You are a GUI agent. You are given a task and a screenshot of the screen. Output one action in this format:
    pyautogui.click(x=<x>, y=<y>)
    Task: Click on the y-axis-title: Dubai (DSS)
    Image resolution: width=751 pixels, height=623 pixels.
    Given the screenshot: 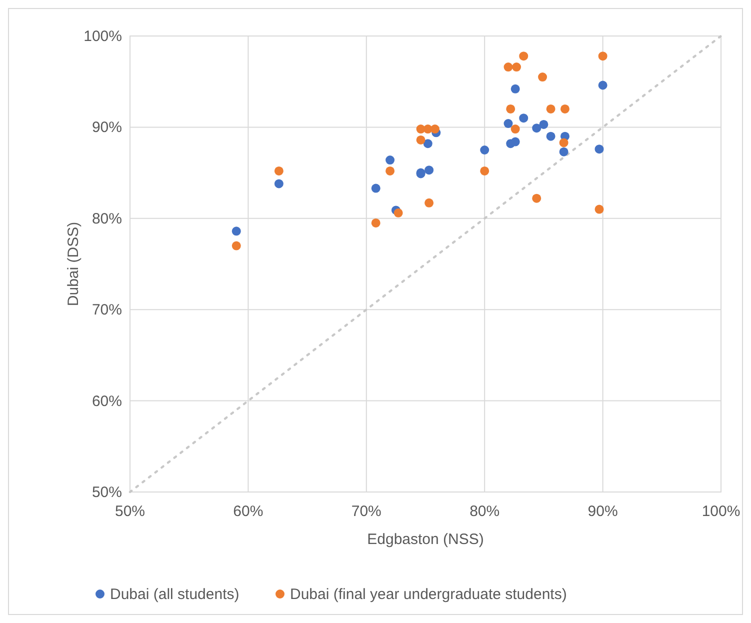 What is the action you would take?
    pyautogui.click(x=73, y=264)
    